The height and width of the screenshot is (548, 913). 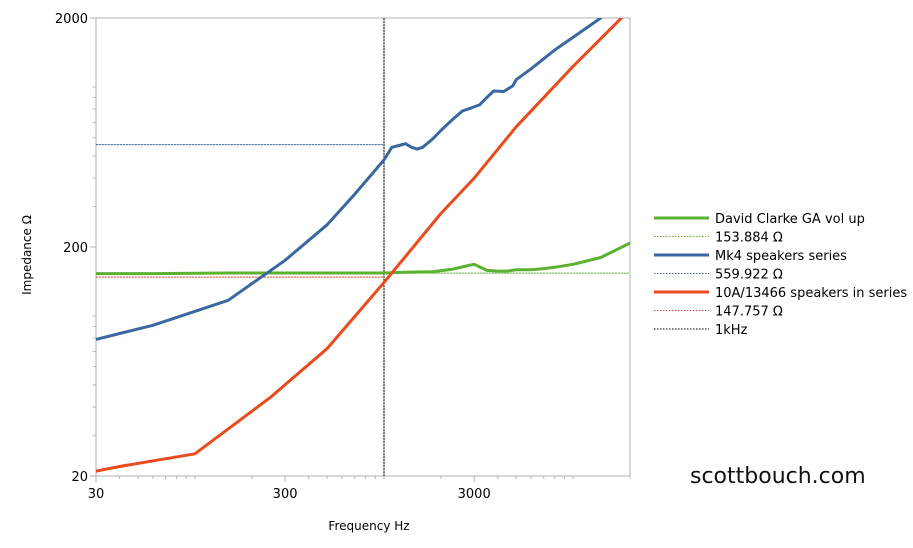 What do you see at coordinates (27, 255) in the screenshot?
I see `y-axis-title: Impedance Ω` at bounding box center [27, 255].